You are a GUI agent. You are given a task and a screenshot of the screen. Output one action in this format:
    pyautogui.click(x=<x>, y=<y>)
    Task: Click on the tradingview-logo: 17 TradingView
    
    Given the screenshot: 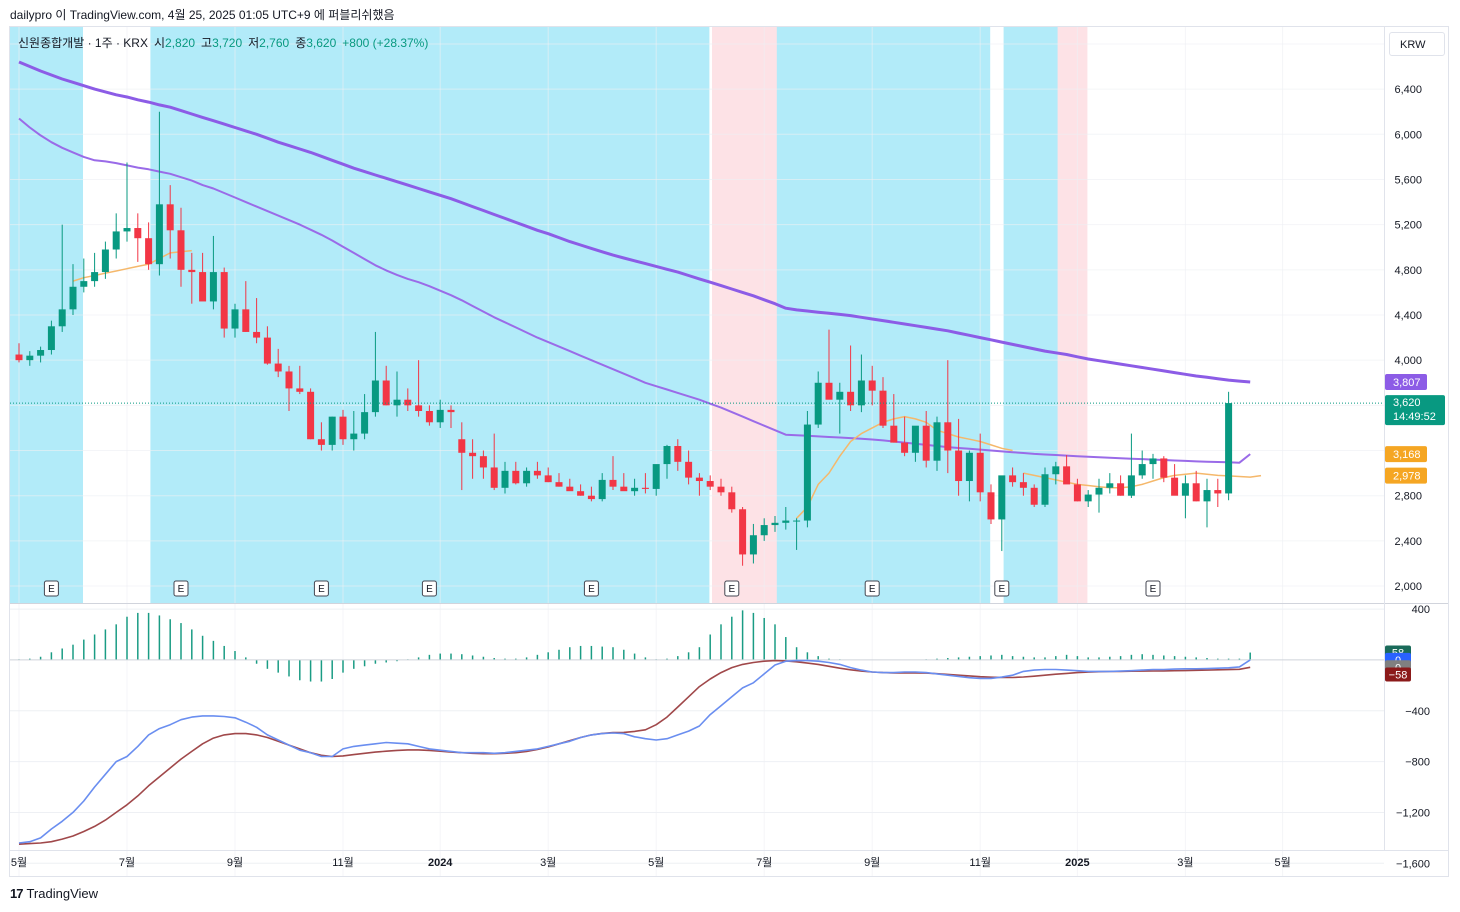 What is the action you would take?
    pyautogui.click(x=54, y=893)
    